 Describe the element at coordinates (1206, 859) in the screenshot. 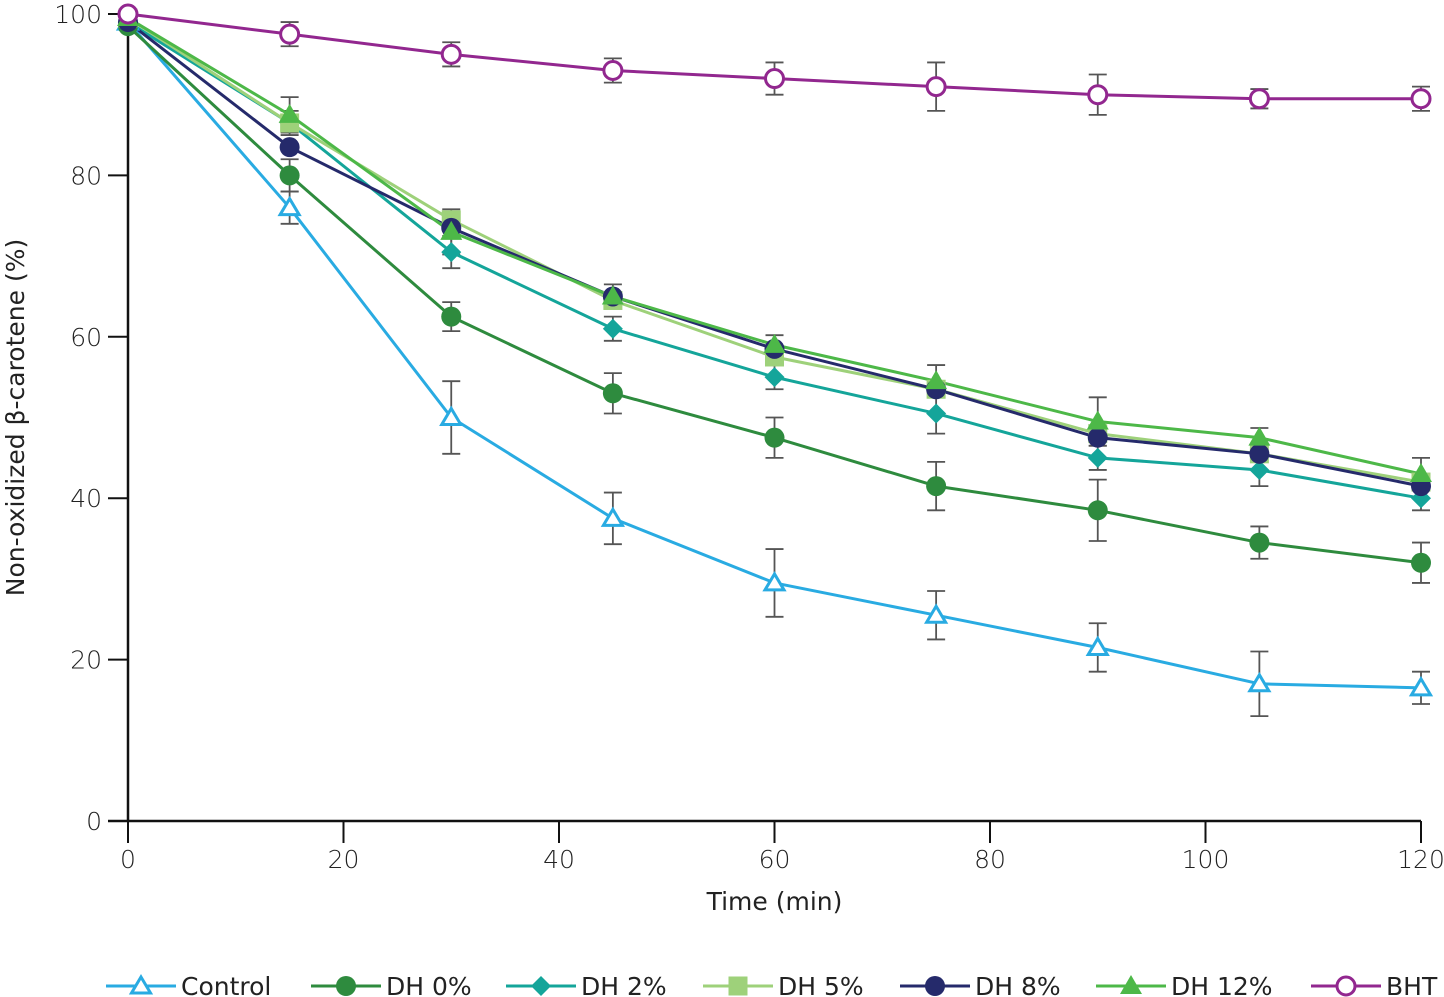

I see `x-tick-label: 100` at that location.